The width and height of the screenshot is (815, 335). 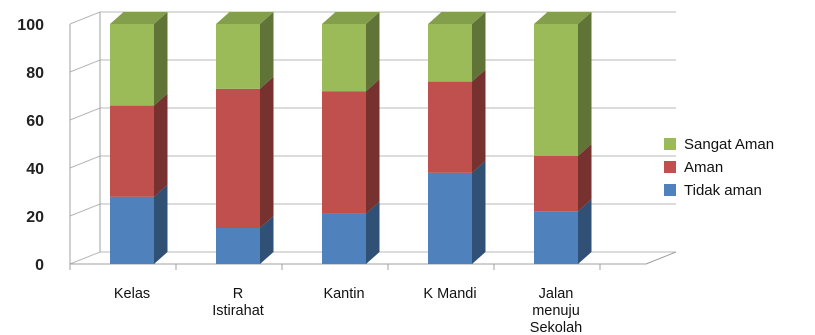 I want to click on x-category-label: K Mandi, so click(x=449, y=294).